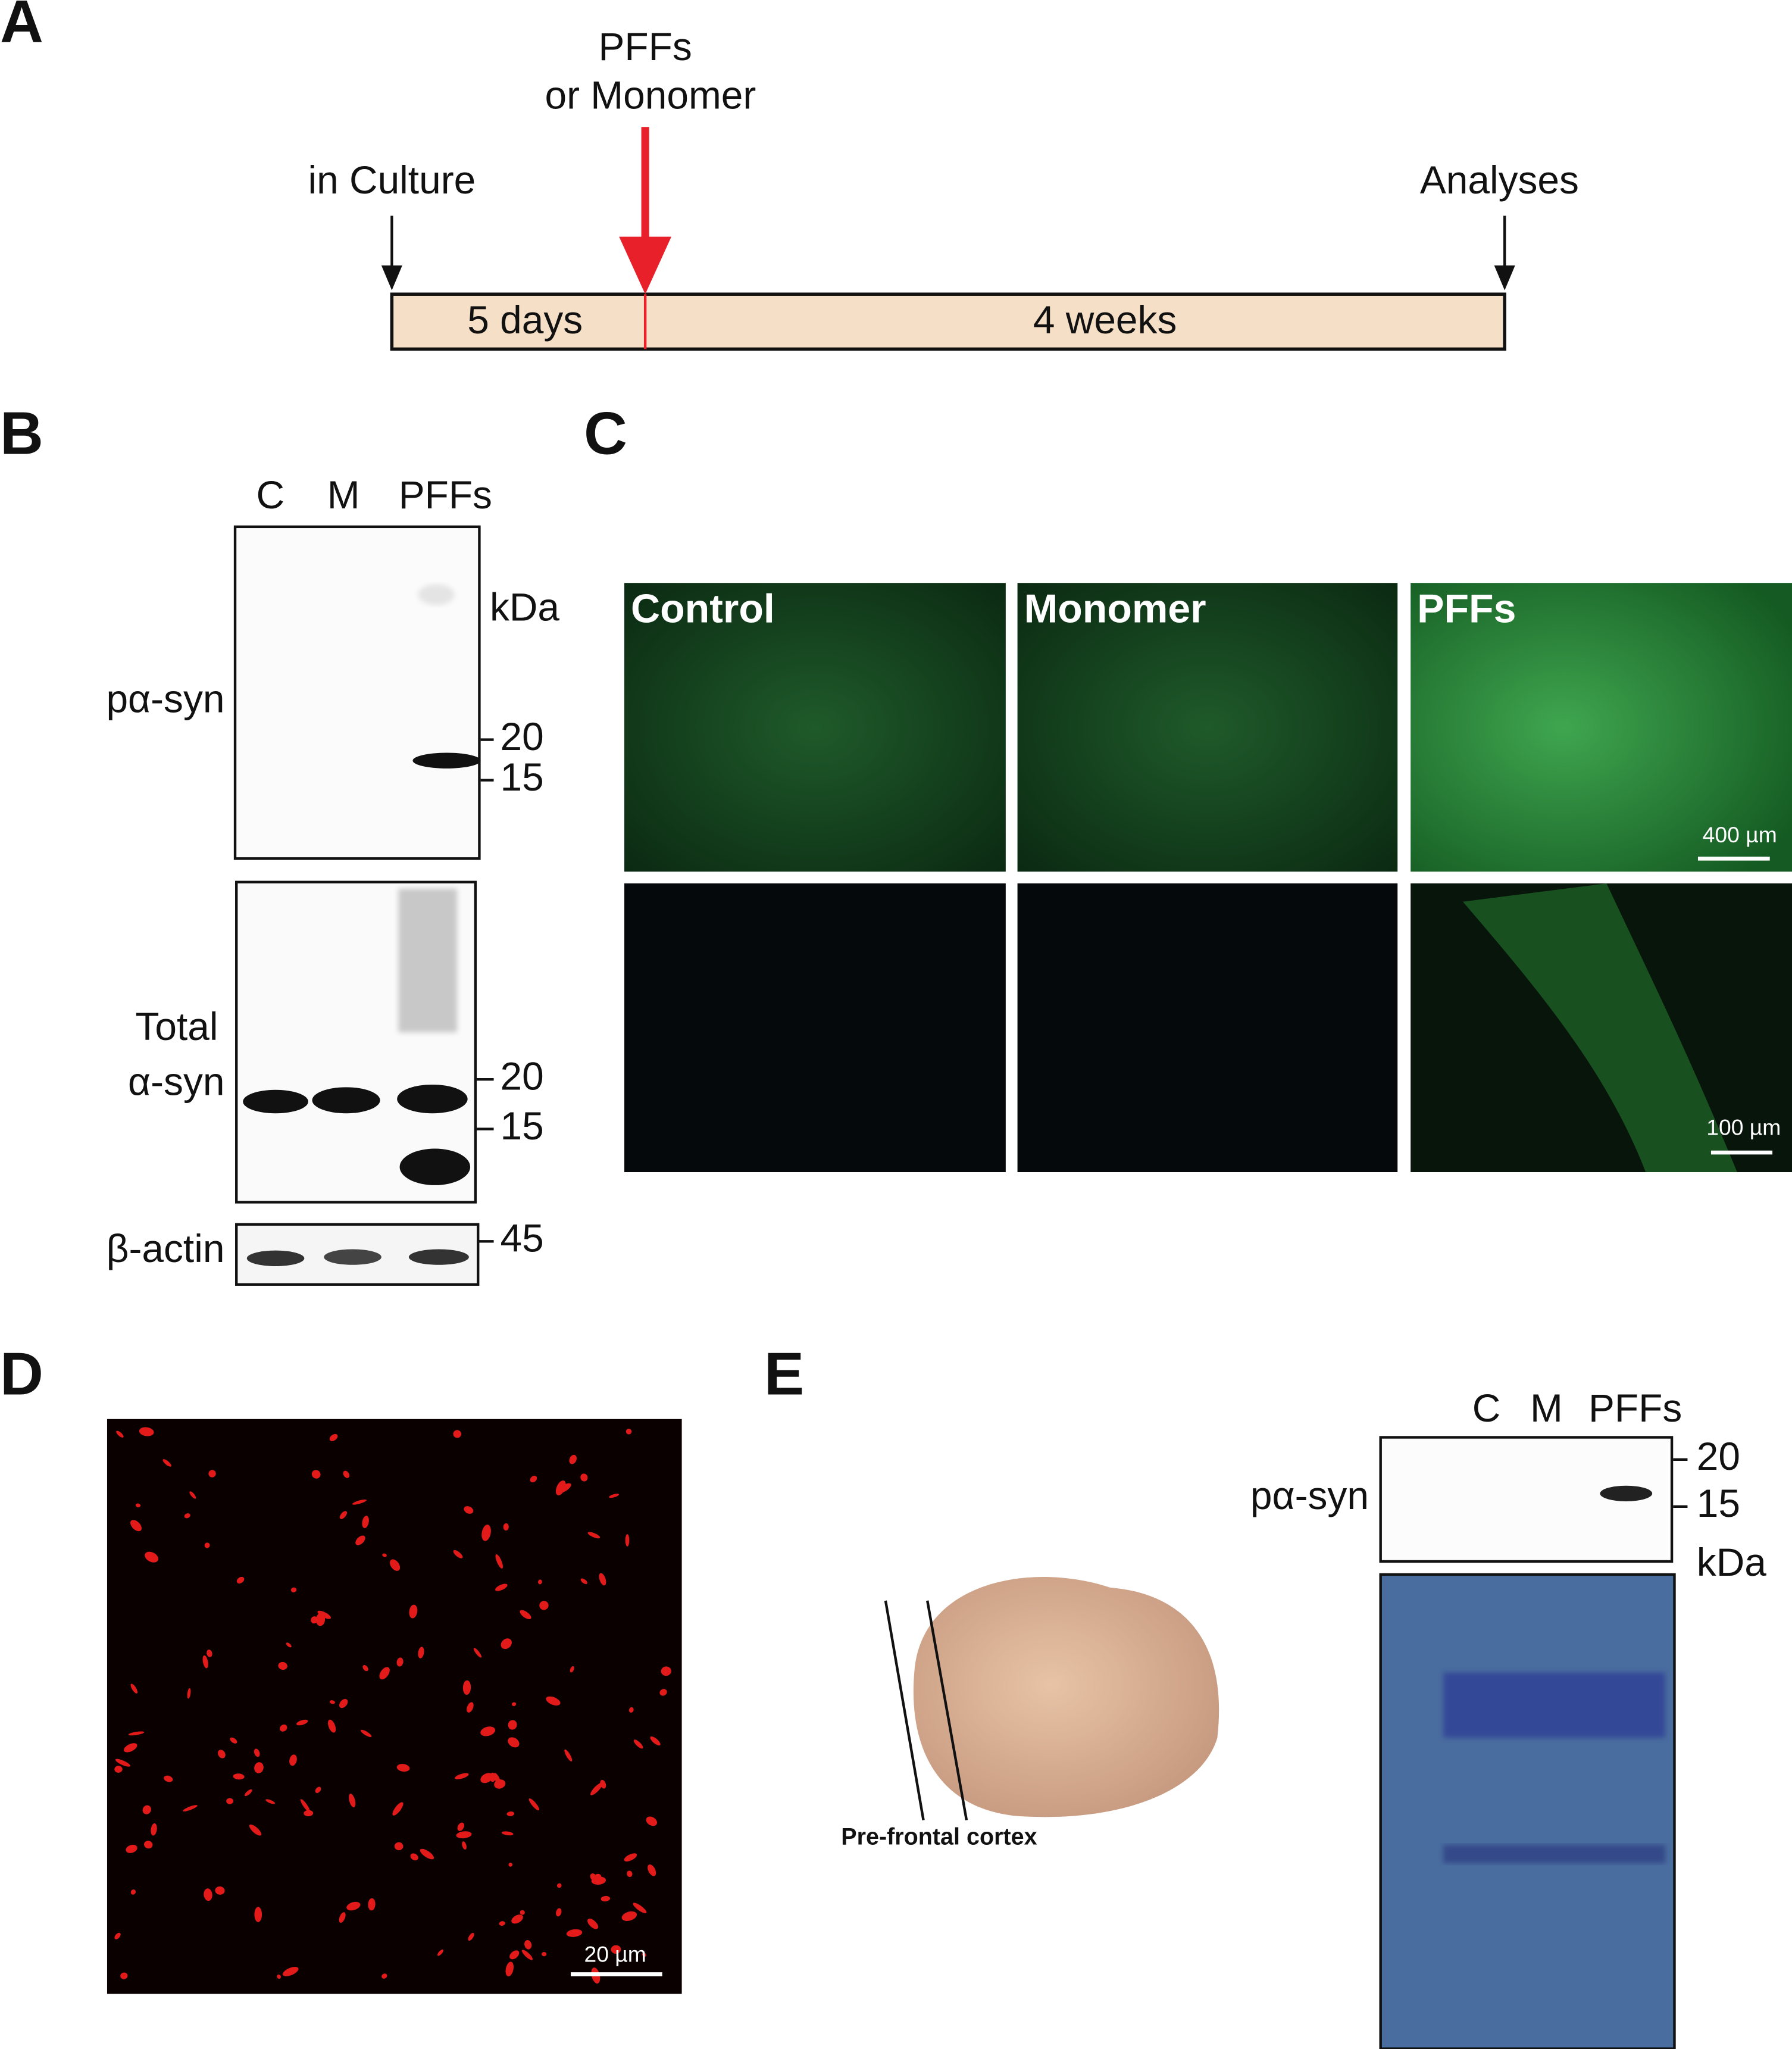  I want to click on panel-label: C, so click(606, 433).